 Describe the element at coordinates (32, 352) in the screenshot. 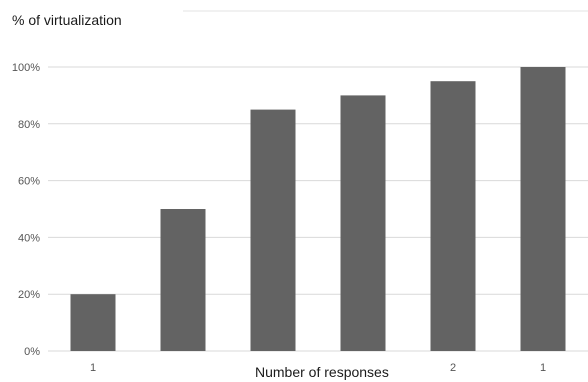

I see `y-tick-label: 0%` at that location.